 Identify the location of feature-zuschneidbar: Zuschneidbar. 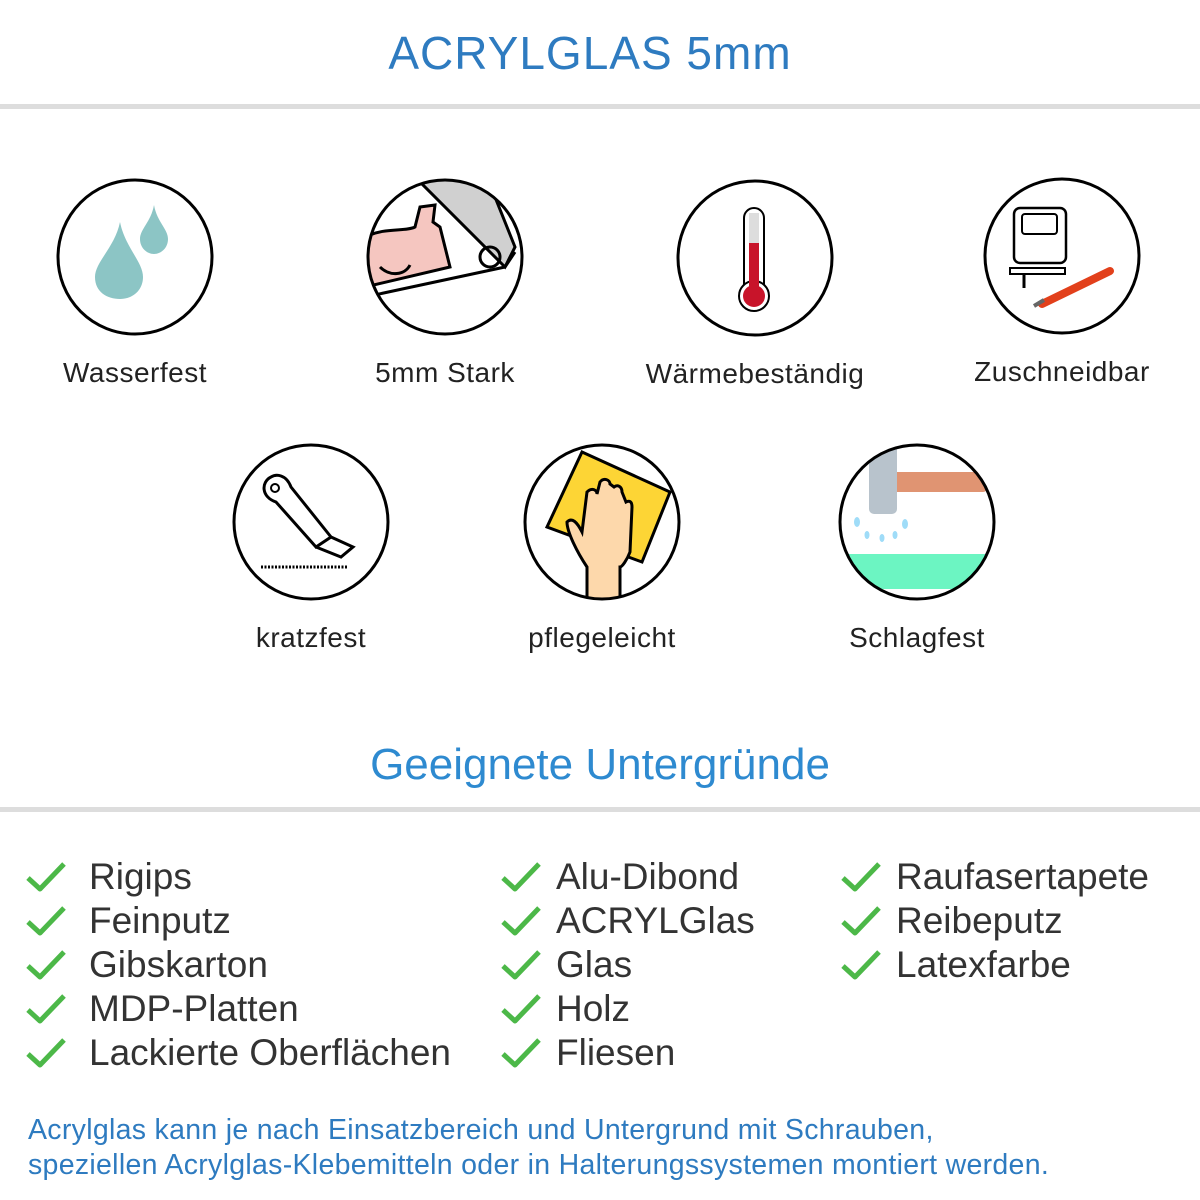
(1056, 282).